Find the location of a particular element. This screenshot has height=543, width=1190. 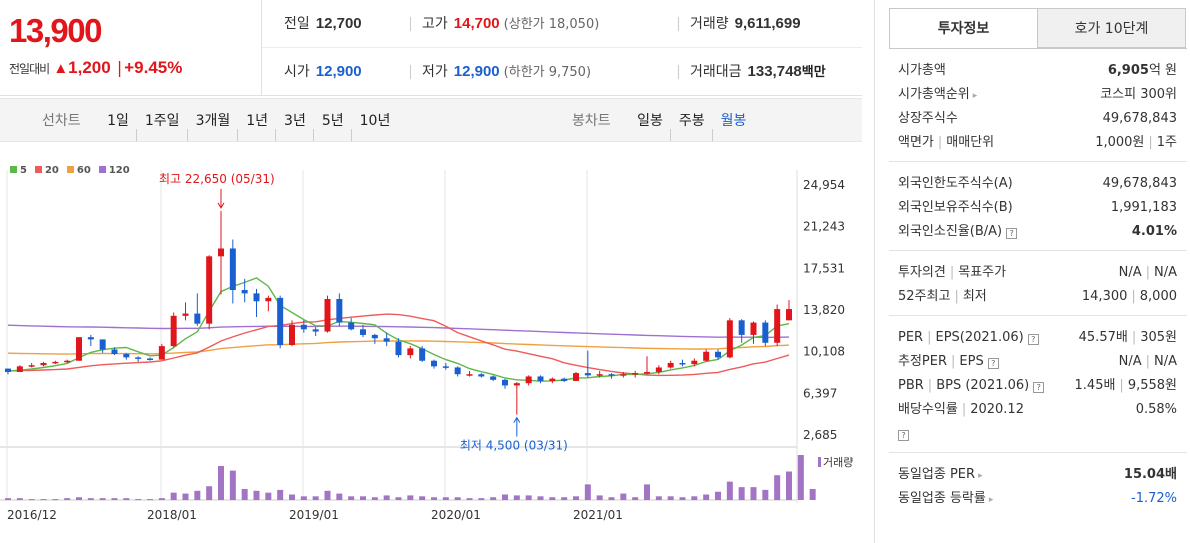

info-label-b: BPS (2021.06) is located at coordinates (983, 385).